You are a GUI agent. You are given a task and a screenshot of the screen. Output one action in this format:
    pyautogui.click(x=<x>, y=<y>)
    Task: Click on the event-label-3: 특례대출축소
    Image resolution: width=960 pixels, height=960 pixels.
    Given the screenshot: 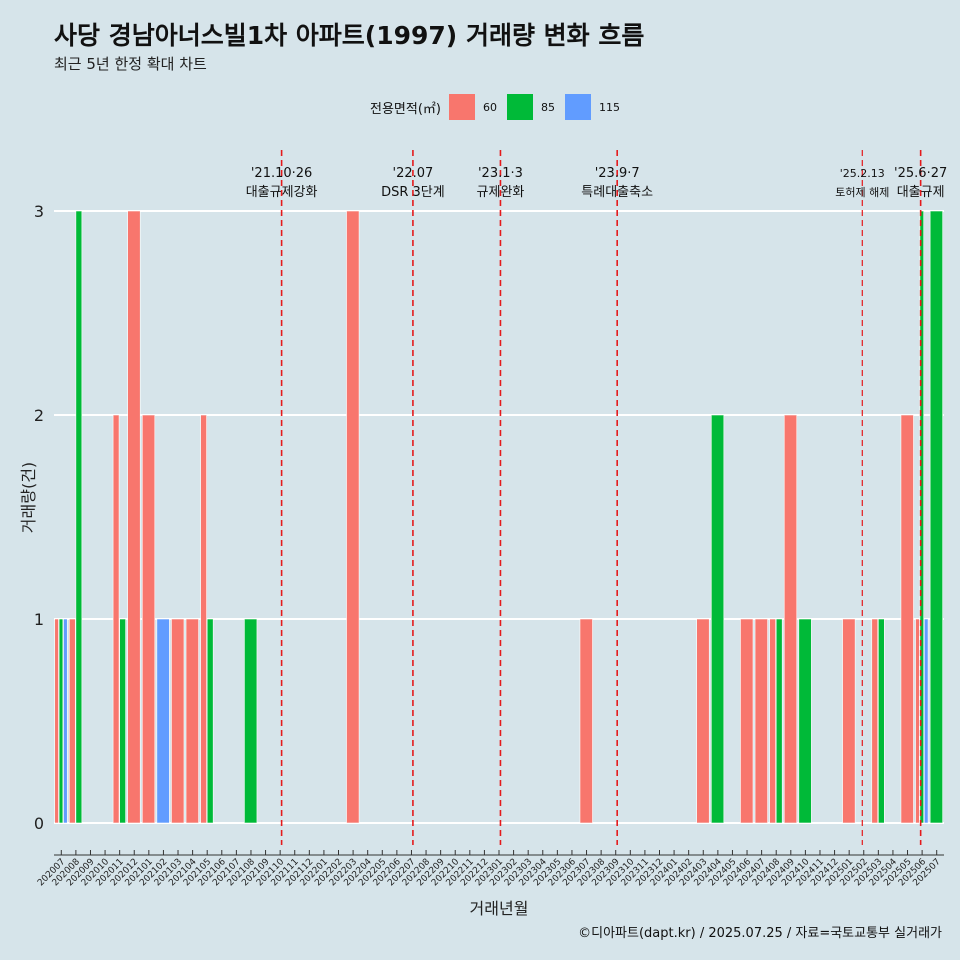 What is the action you would take?
    pyautogui.click(x=617, y=192)
    